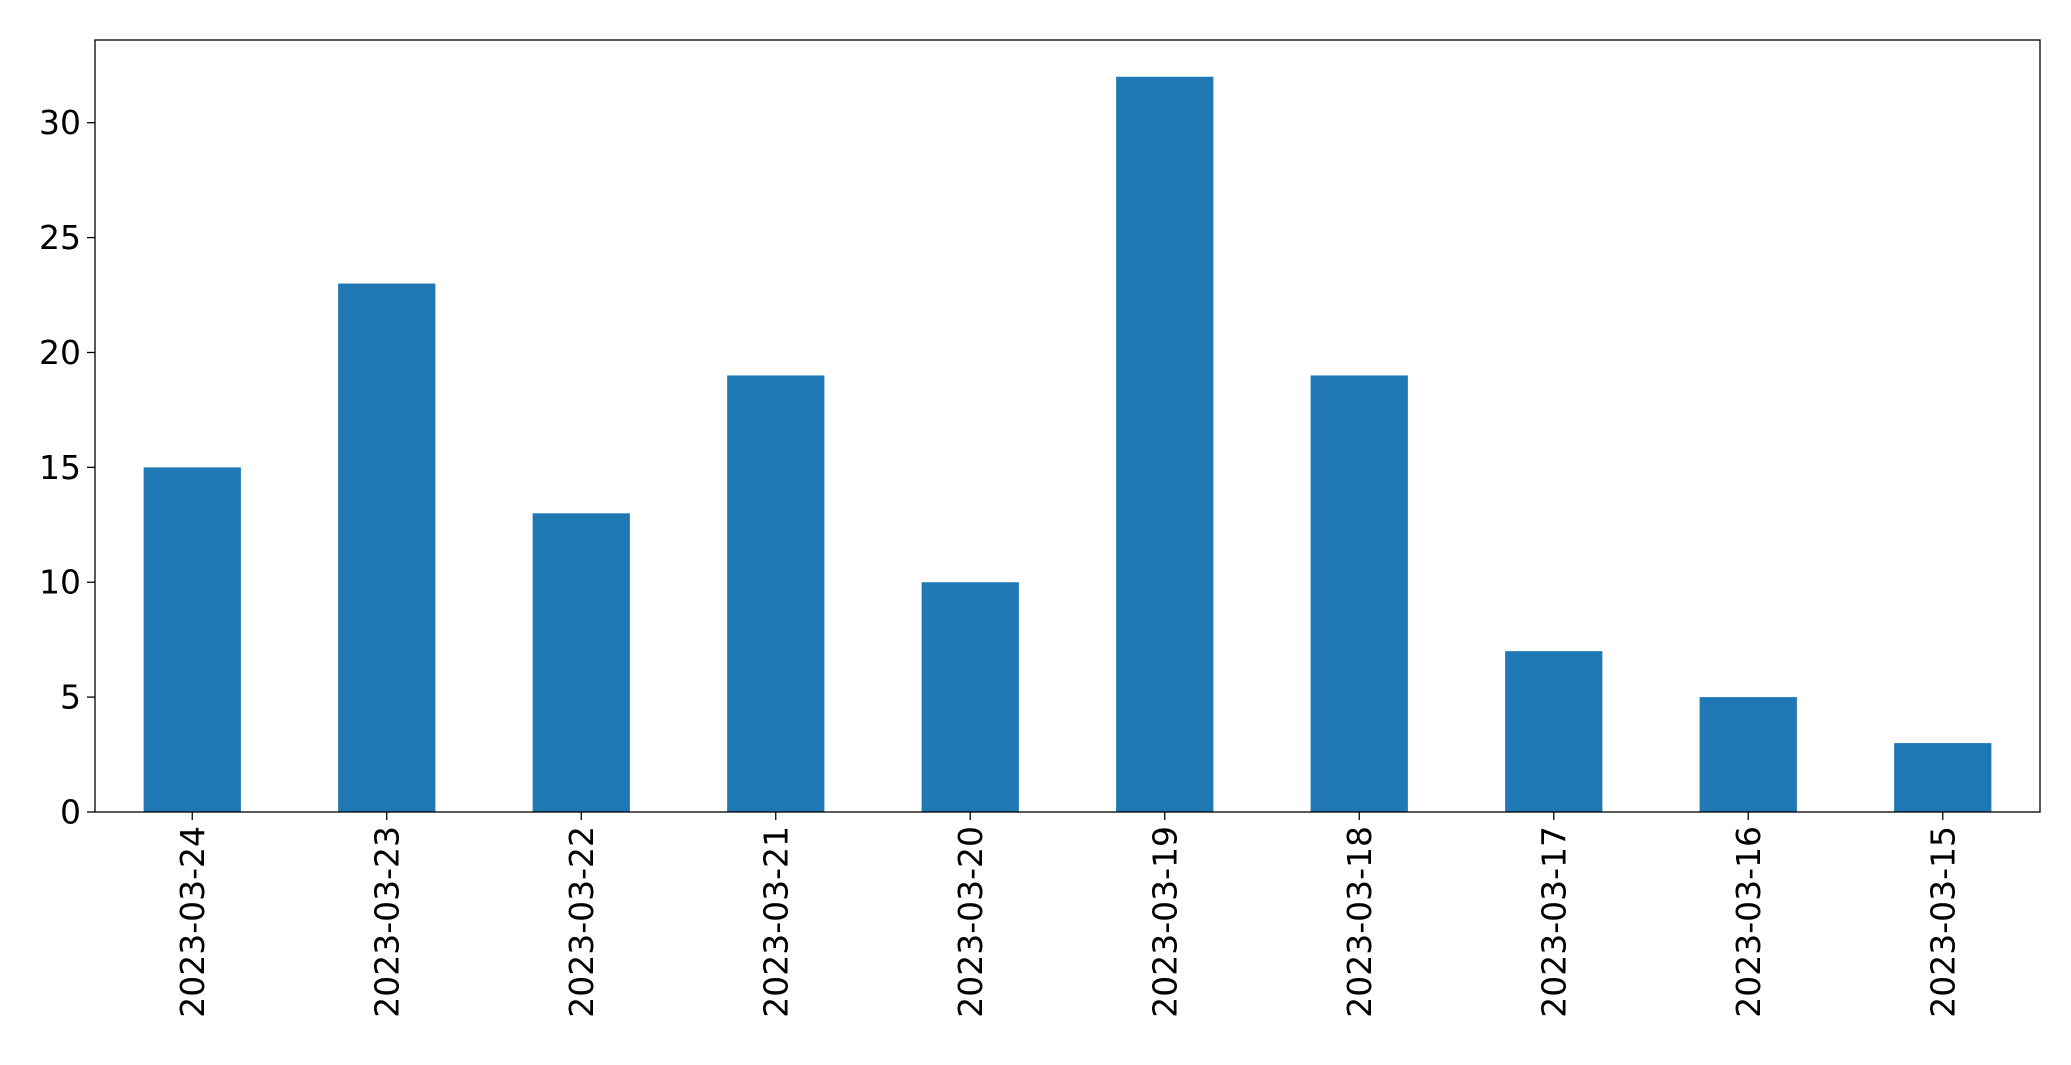  Describe the element at coordinates (60, 122) in the screenshot. I see `y-tick-label: 30` at that location.